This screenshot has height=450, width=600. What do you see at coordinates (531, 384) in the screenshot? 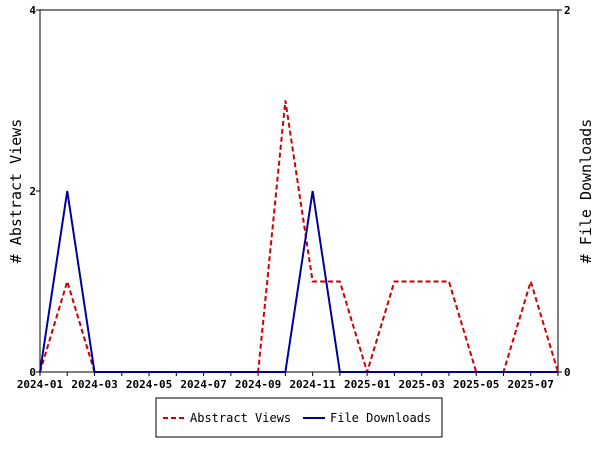
I see `x-tick-label-2025-07: 2025-07` at bounding box center [531, 384].